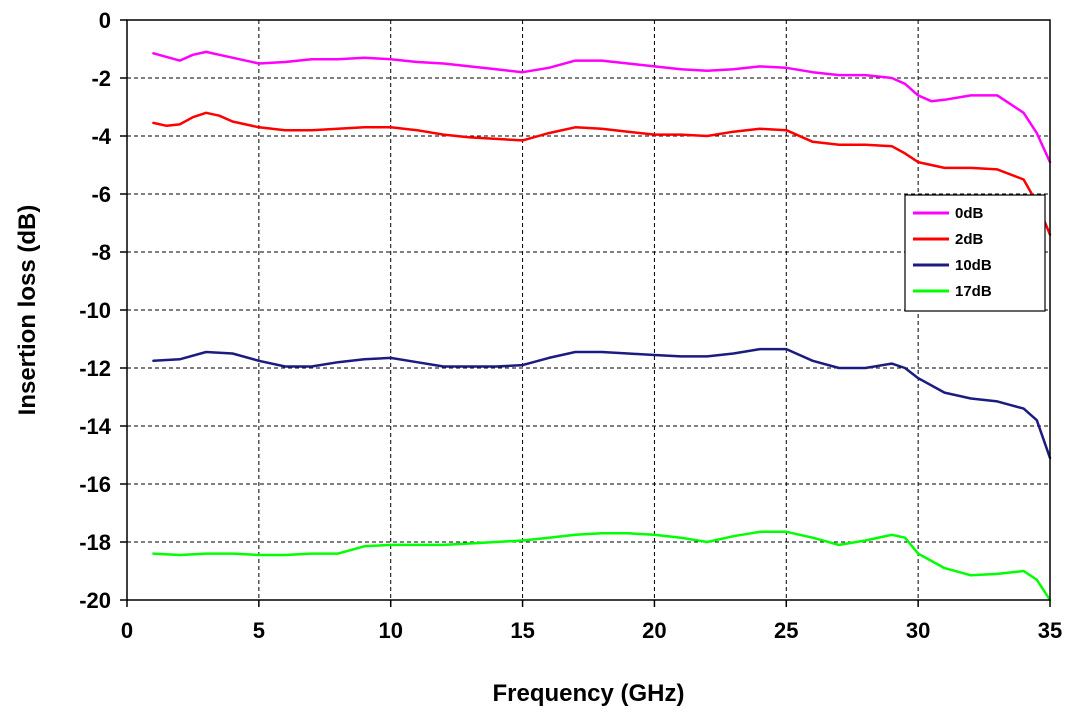  I want to click on legend-label: 0dB, so click(969, 213).